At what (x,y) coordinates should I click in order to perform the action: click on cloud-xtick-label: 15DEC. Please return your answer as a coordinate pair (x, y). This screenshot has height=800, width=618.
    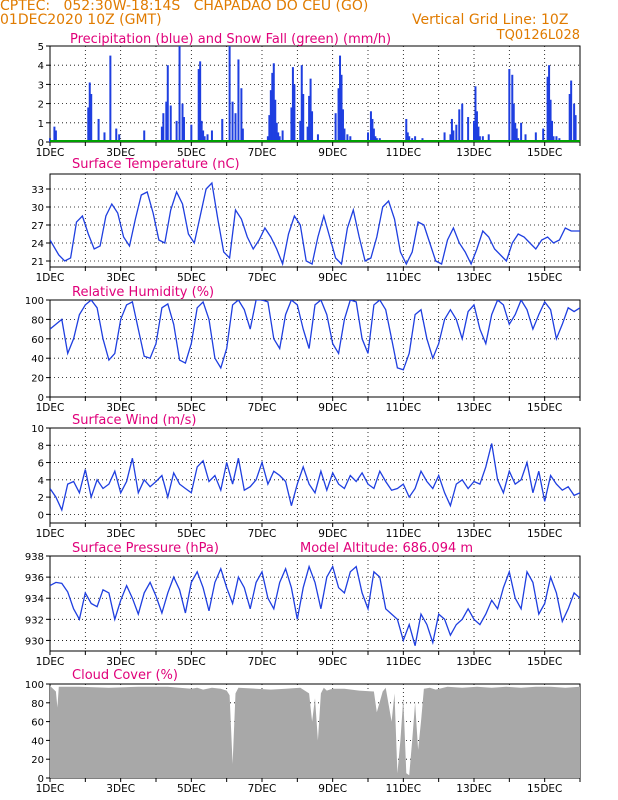
    Looking at the image, I should click on (544, 789).